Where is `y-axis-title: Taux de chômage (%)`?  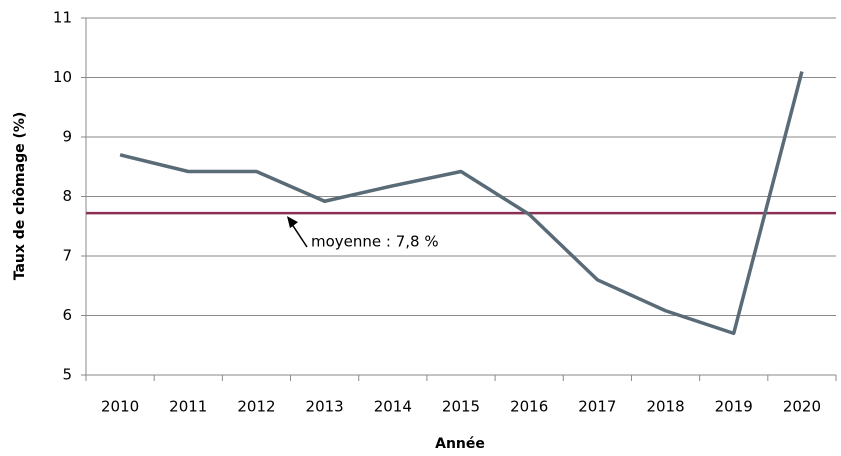
y-axis-title: Taux de chômage (%) is located at coordinates (20, 196).